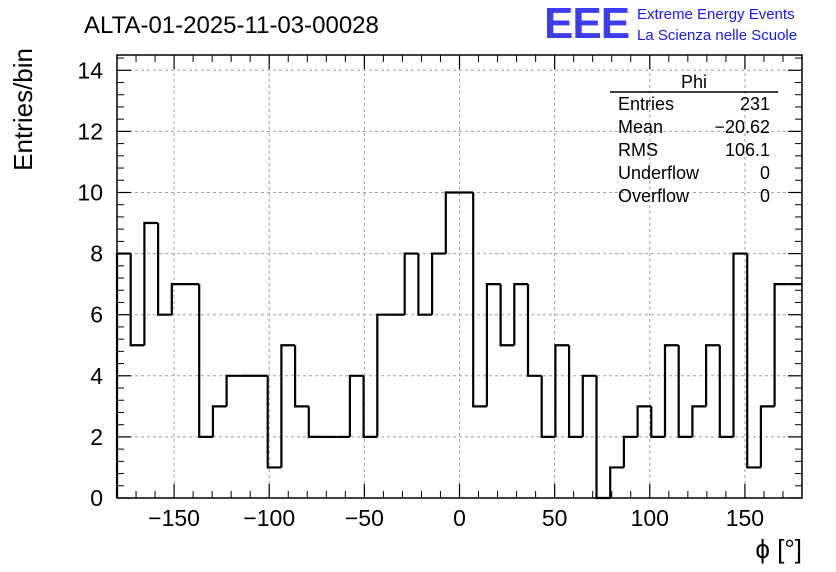  Describe the element at coordinates (364, 518) in the screenshot. I see `x-tick-label: −50` at that location.